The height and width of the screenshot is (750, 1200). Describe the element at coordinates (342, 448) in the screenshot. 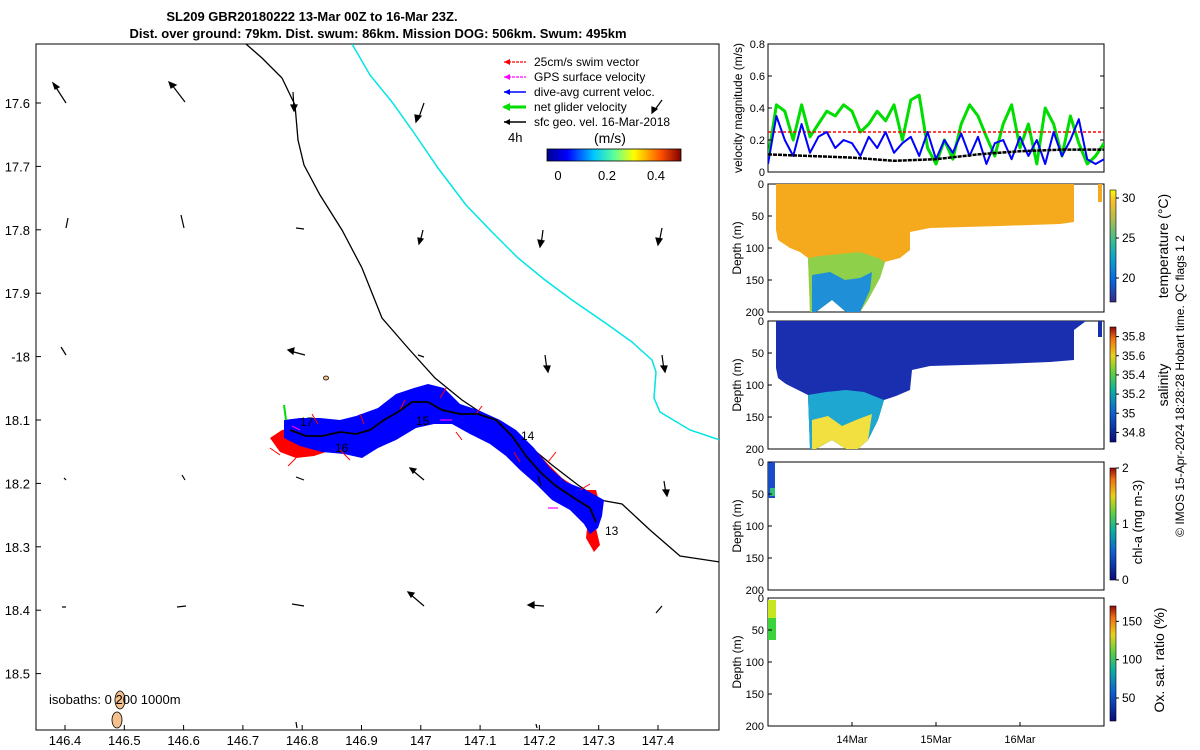

I see `day-label-16: 16` at that location.